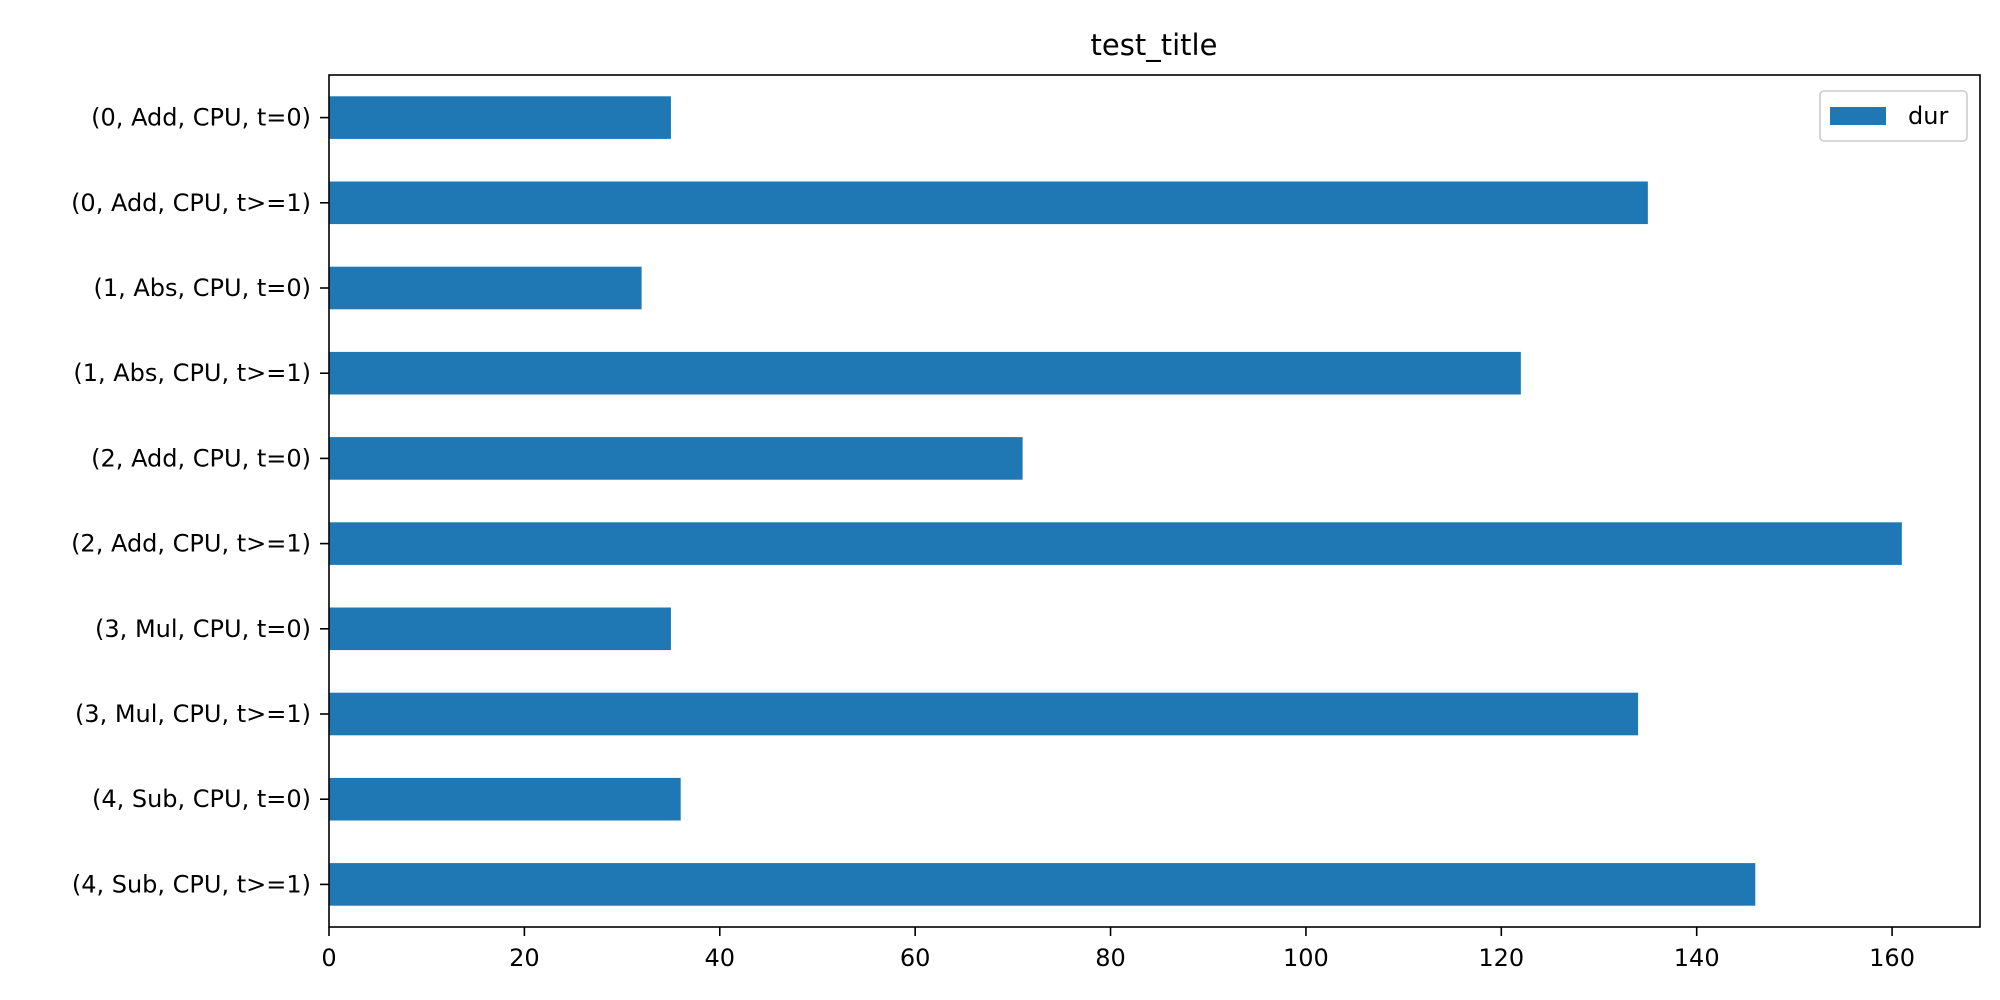 The height and width of the screenshot is (1000, 2000). Describe the element at coordinates (1858, 116) in the screenshot. I see `legend-swatch` at that location.